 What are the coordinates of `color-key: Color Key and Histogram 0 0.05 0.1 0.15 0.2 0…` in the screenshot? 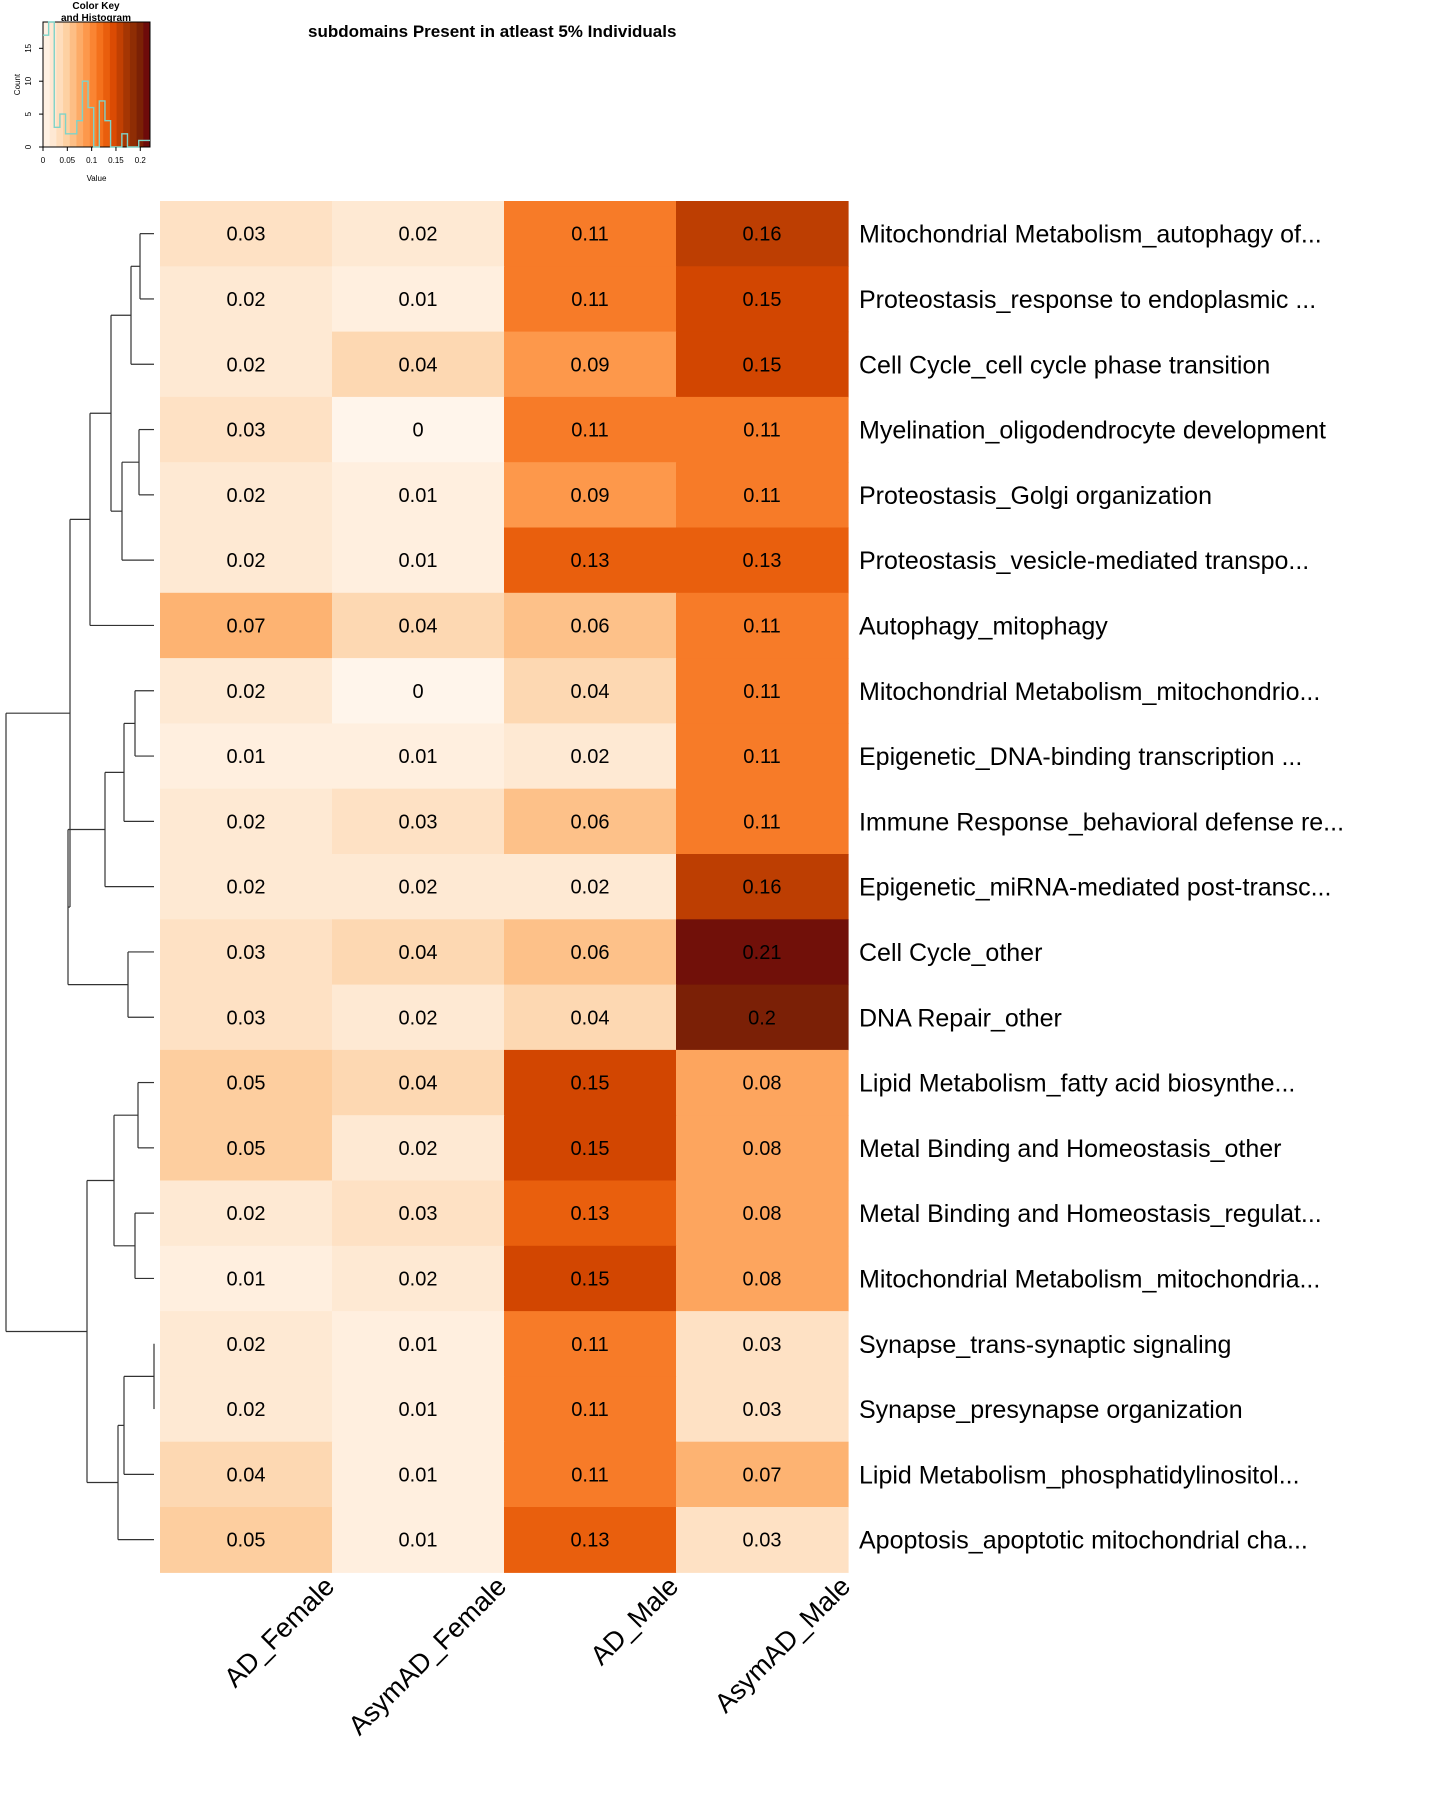 It's located at (82, 92).